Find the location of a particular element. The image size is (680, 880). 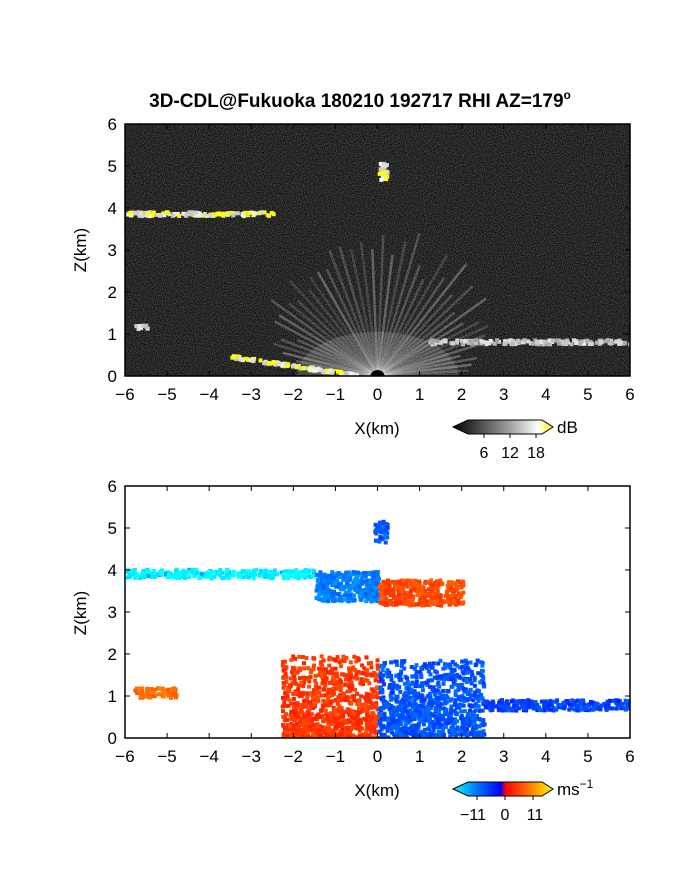

x-tick-label: −4 is located at coordinates (208, 394).